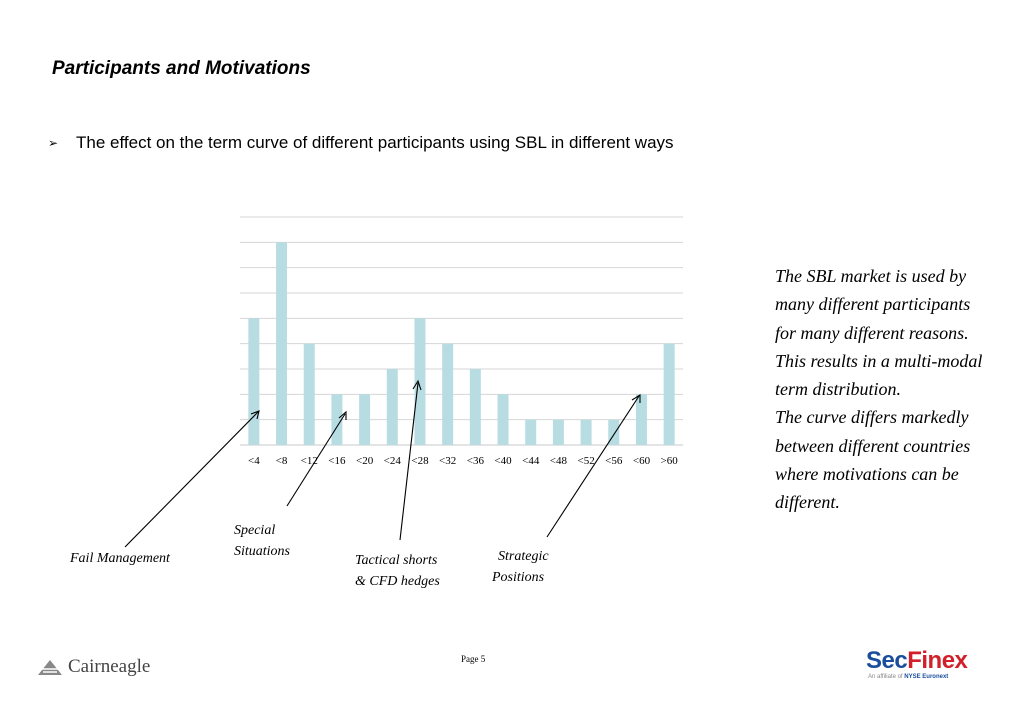  I want to click on logo-affiliate: An affiliate of NYSE Euronext, so click(917, 677).